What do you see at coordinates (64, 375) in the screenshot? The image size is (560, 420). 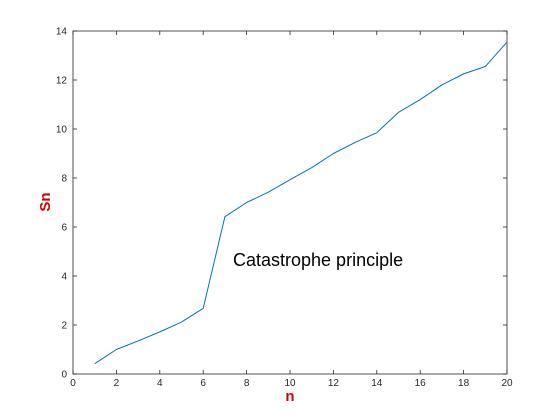 I see `y-tick-label: 0` at bounding box center [64, 375].